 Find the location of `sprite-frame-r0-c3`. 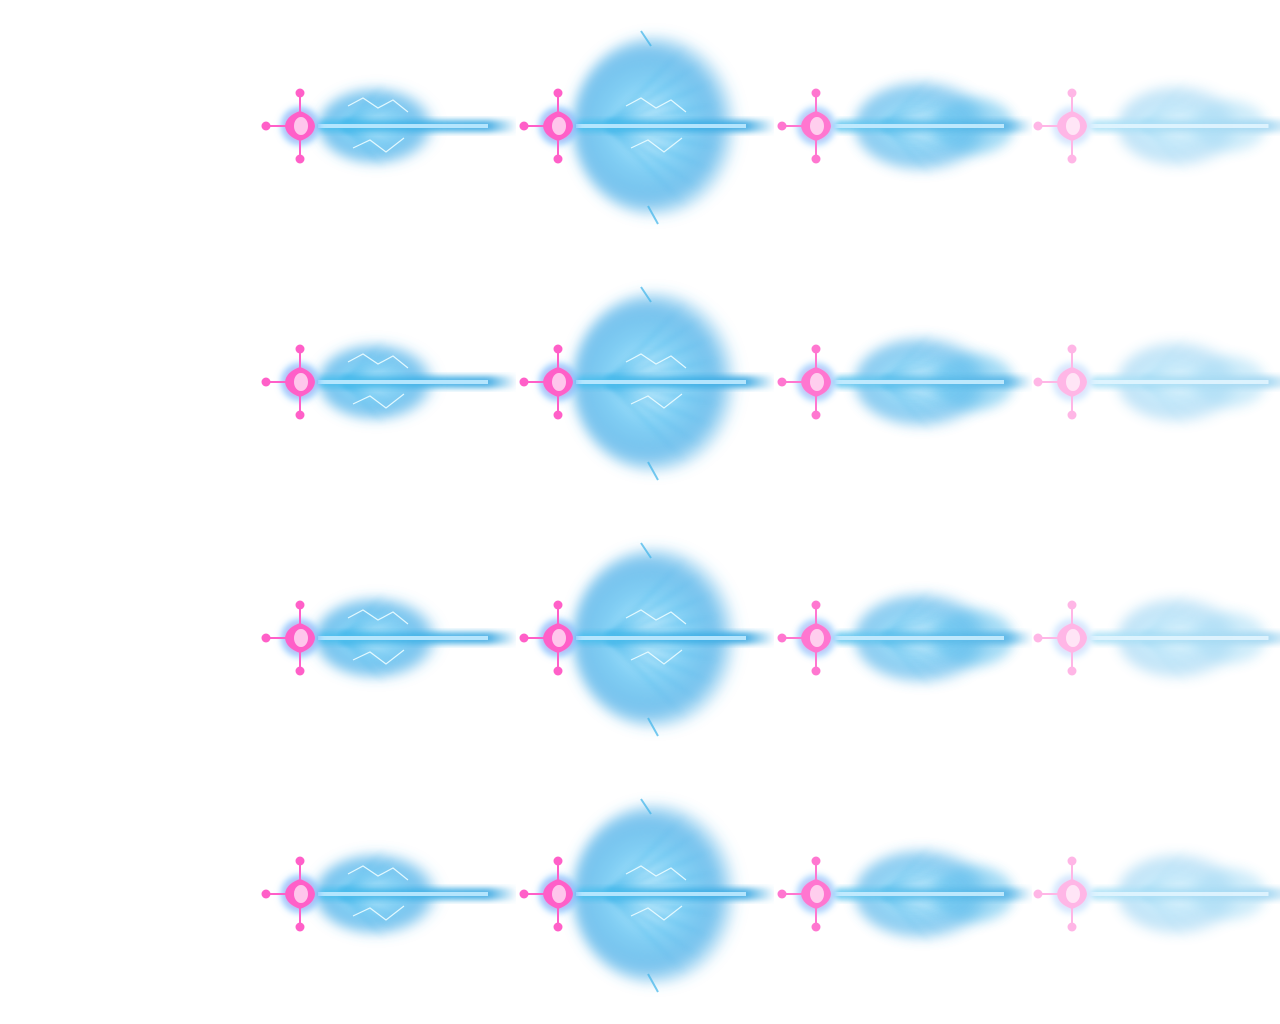

sprite-frame-r0-c3 is located at coordinates (1155, 128).